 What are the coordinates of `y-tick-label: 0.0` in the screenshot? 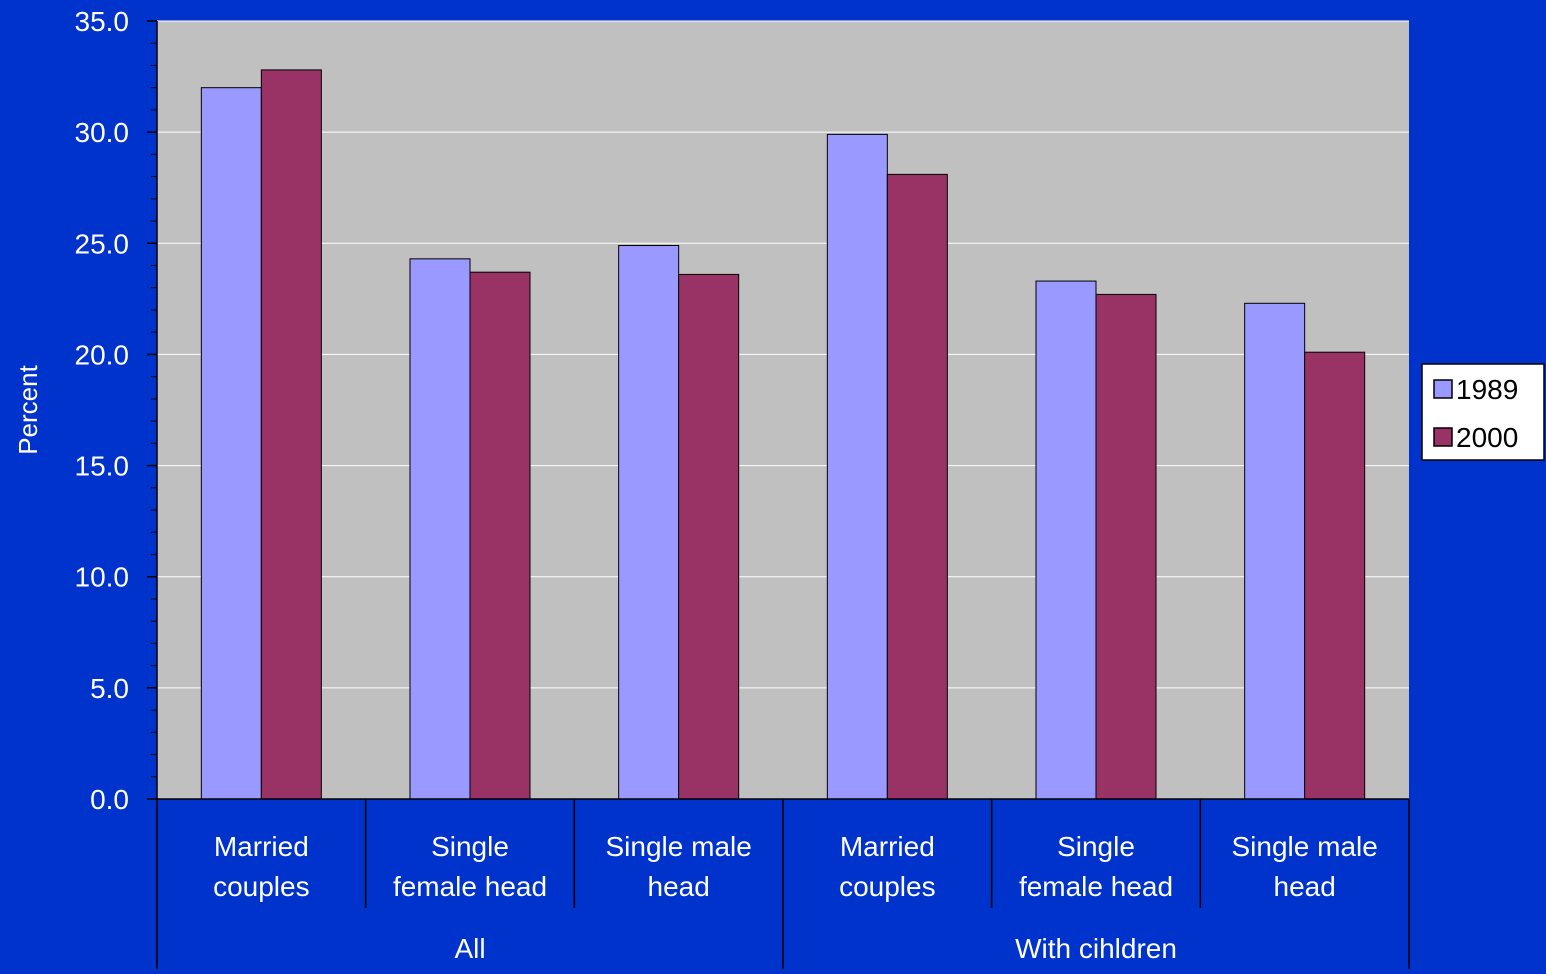 It's located at (109, 799).